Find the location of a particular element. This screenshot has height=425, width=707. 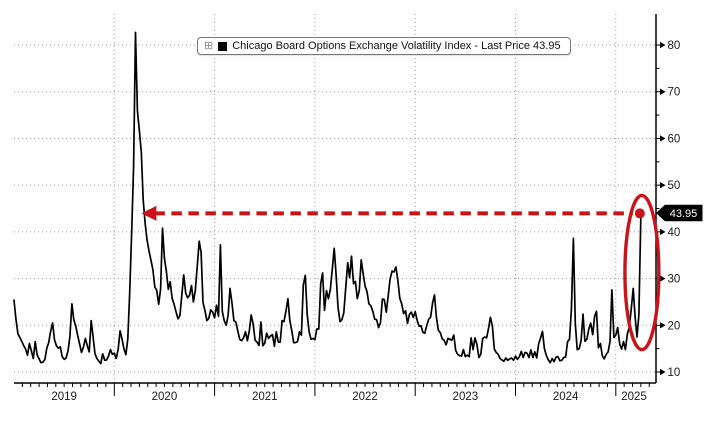

y-tick-label: 20 is located at coordinates (674, 326).